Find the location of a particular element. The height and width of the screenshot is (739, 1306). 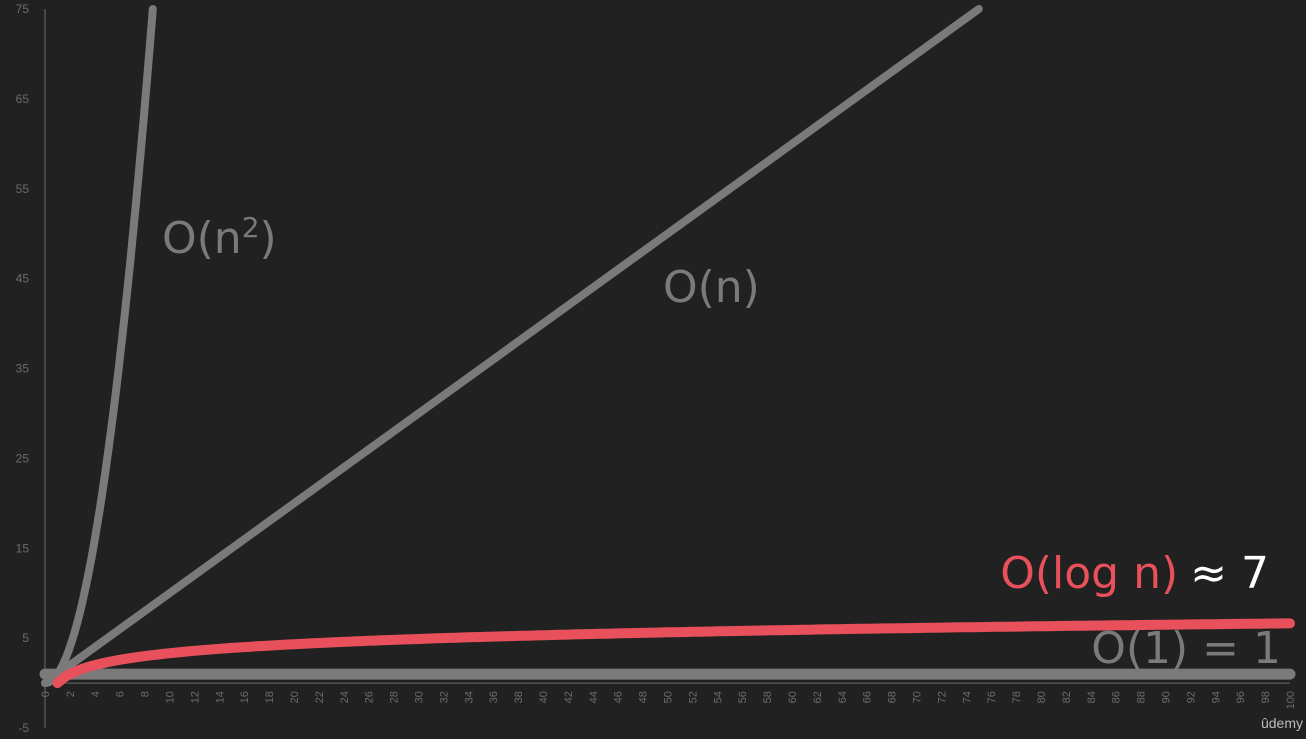

x-tick-label: 4 is located at coordinates (96, 694).